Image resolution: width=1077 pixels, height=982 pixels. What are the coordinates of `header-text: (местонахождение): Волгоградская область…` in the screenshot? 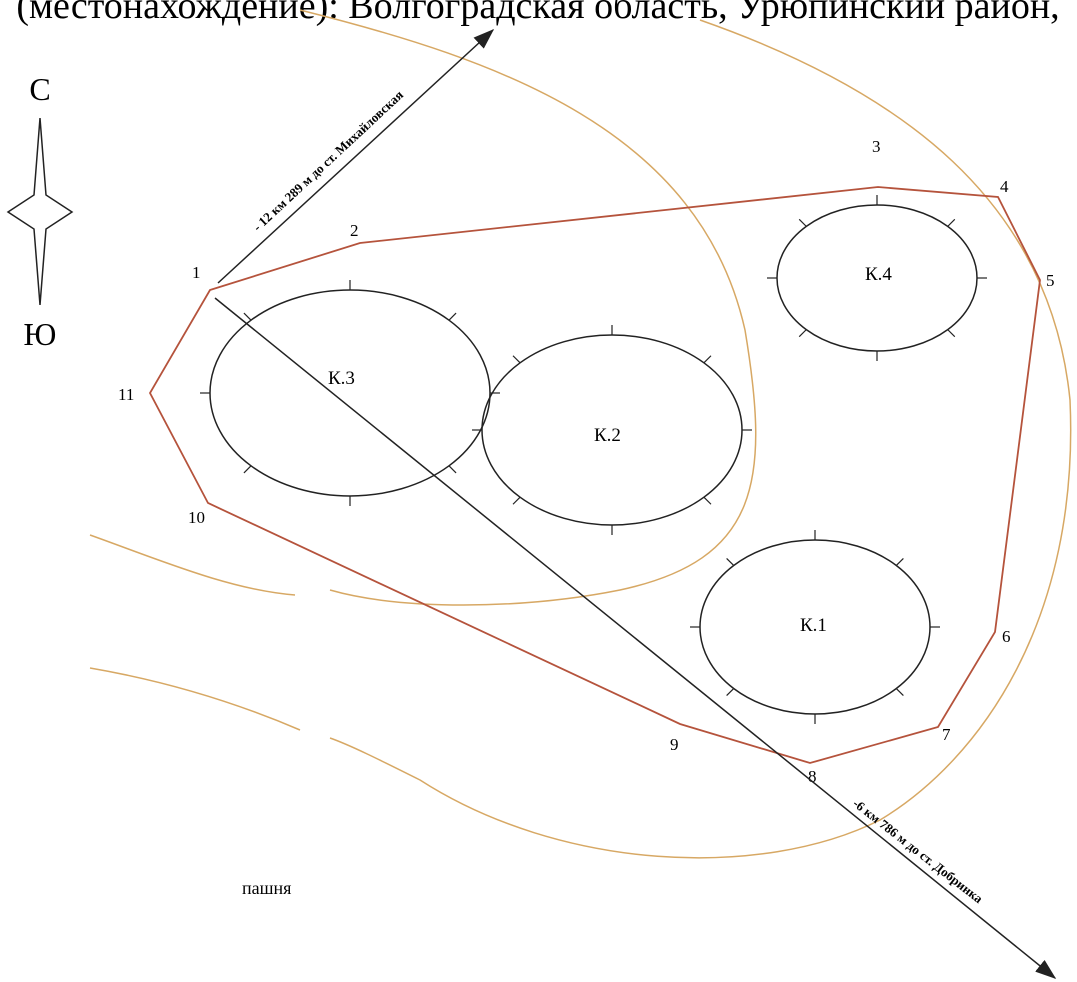 It's located at (537, 13).